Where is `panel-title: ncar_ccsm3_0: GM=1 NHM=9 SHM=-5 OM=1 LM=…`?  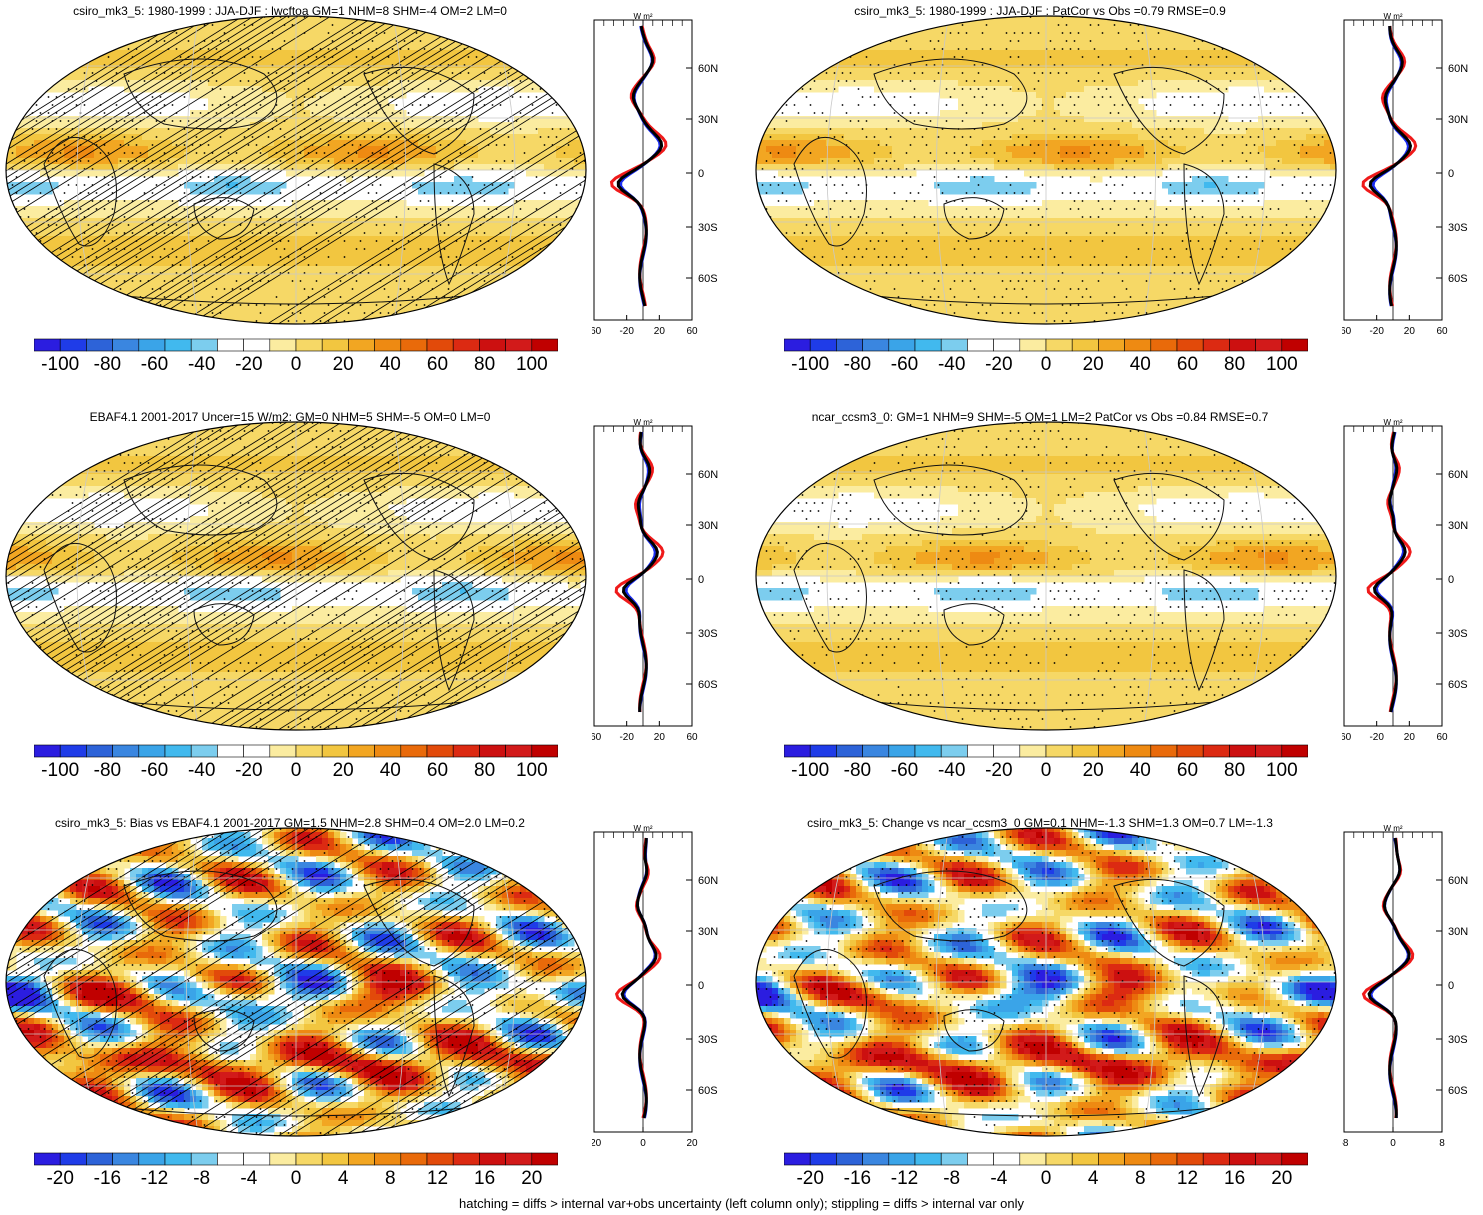 panel-title: ncar_ccsm3_0: GM=1 NHM=9 SHM=-5 OM=1 LM=… is located at coordinates (1040, 417).